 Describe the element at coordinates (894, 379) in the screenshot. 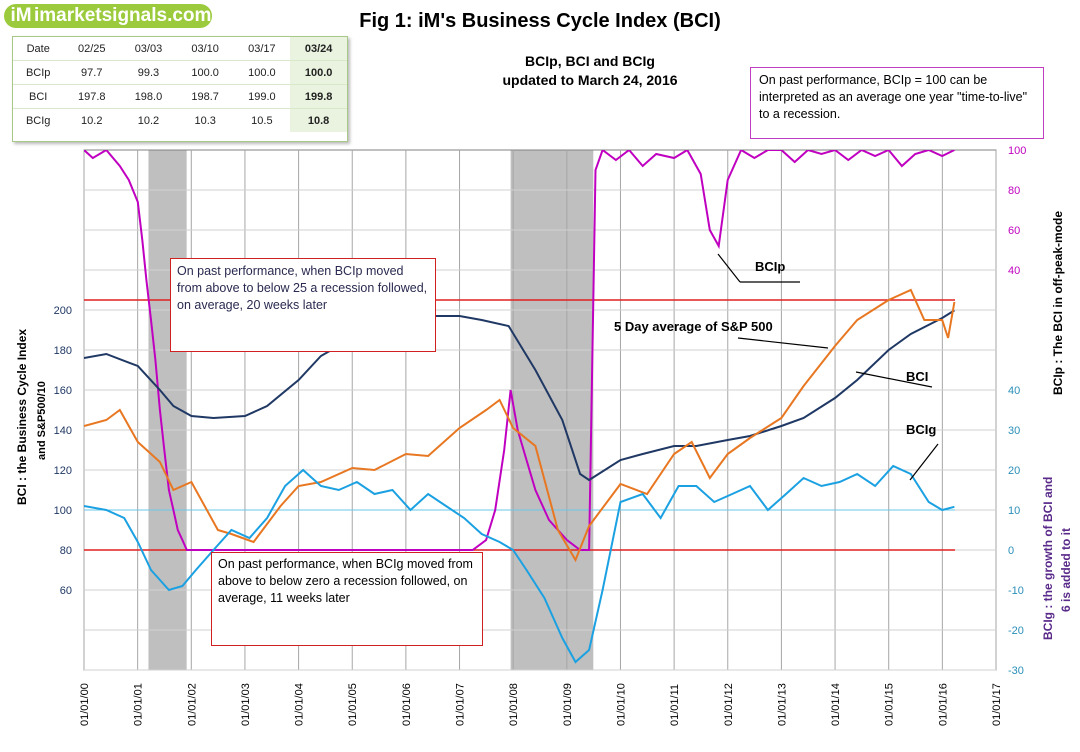

I see `annotation-bci-arrow` at that location.